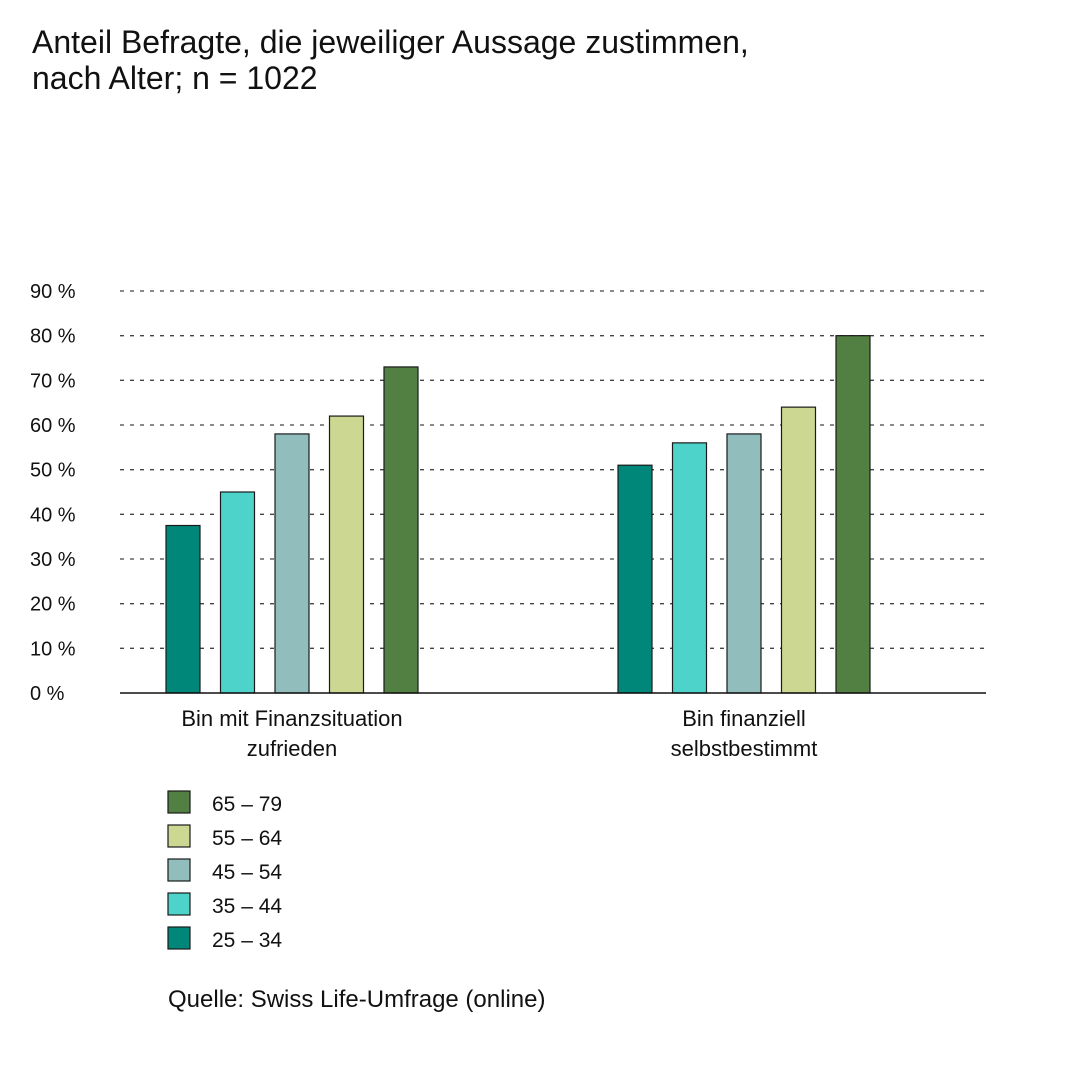  What do you see at coordinates (53, 471) in the screenshot?
I see `y-tick-label: 50 %` at bounding box center [53, 471].